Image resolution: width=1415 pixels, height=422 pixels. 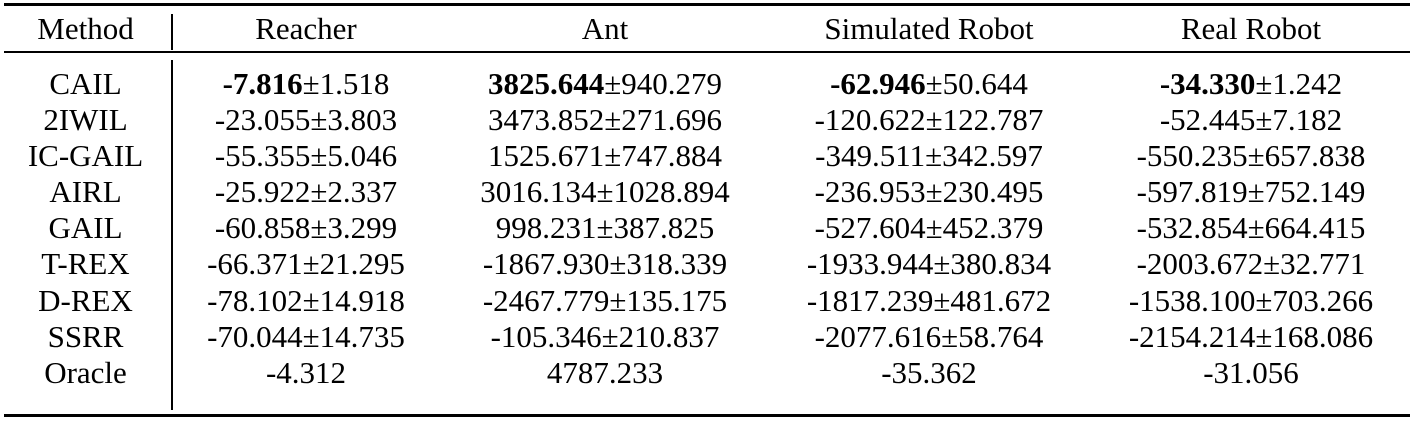 I want to click on score-std: ±657.838, so click(x=1306, y=155).